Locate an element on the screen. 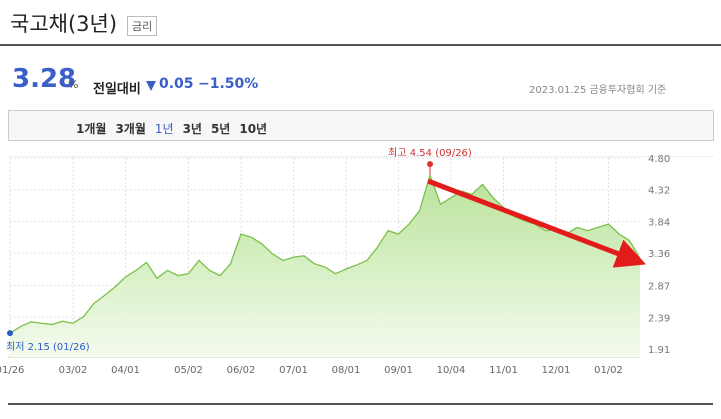 Image resolution: width=721 pixels, height=419 pixels. trend-arrow is located at coordinates (537, 223).